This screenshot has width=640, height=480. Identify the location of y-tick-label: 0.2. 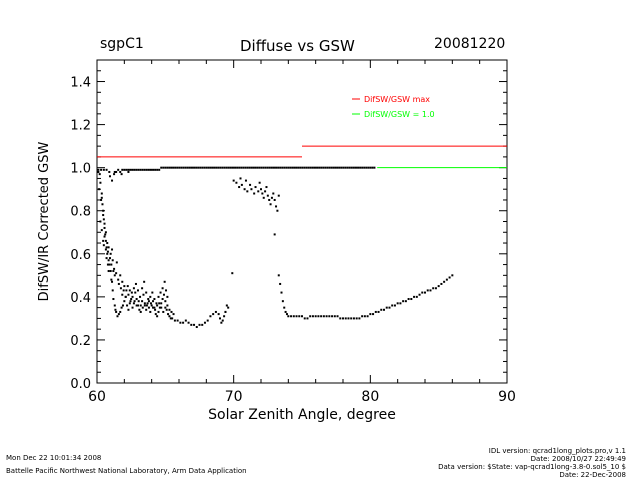
(80, 341).